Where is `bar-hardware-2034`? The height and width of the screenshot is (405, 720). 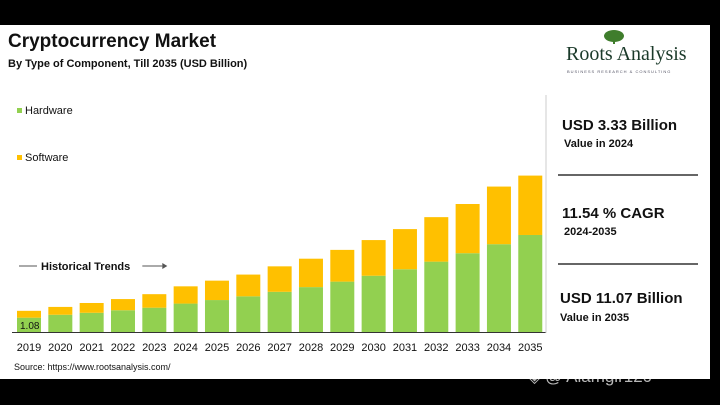
bar-hardware-2034 is located at coordinates (498, 288).